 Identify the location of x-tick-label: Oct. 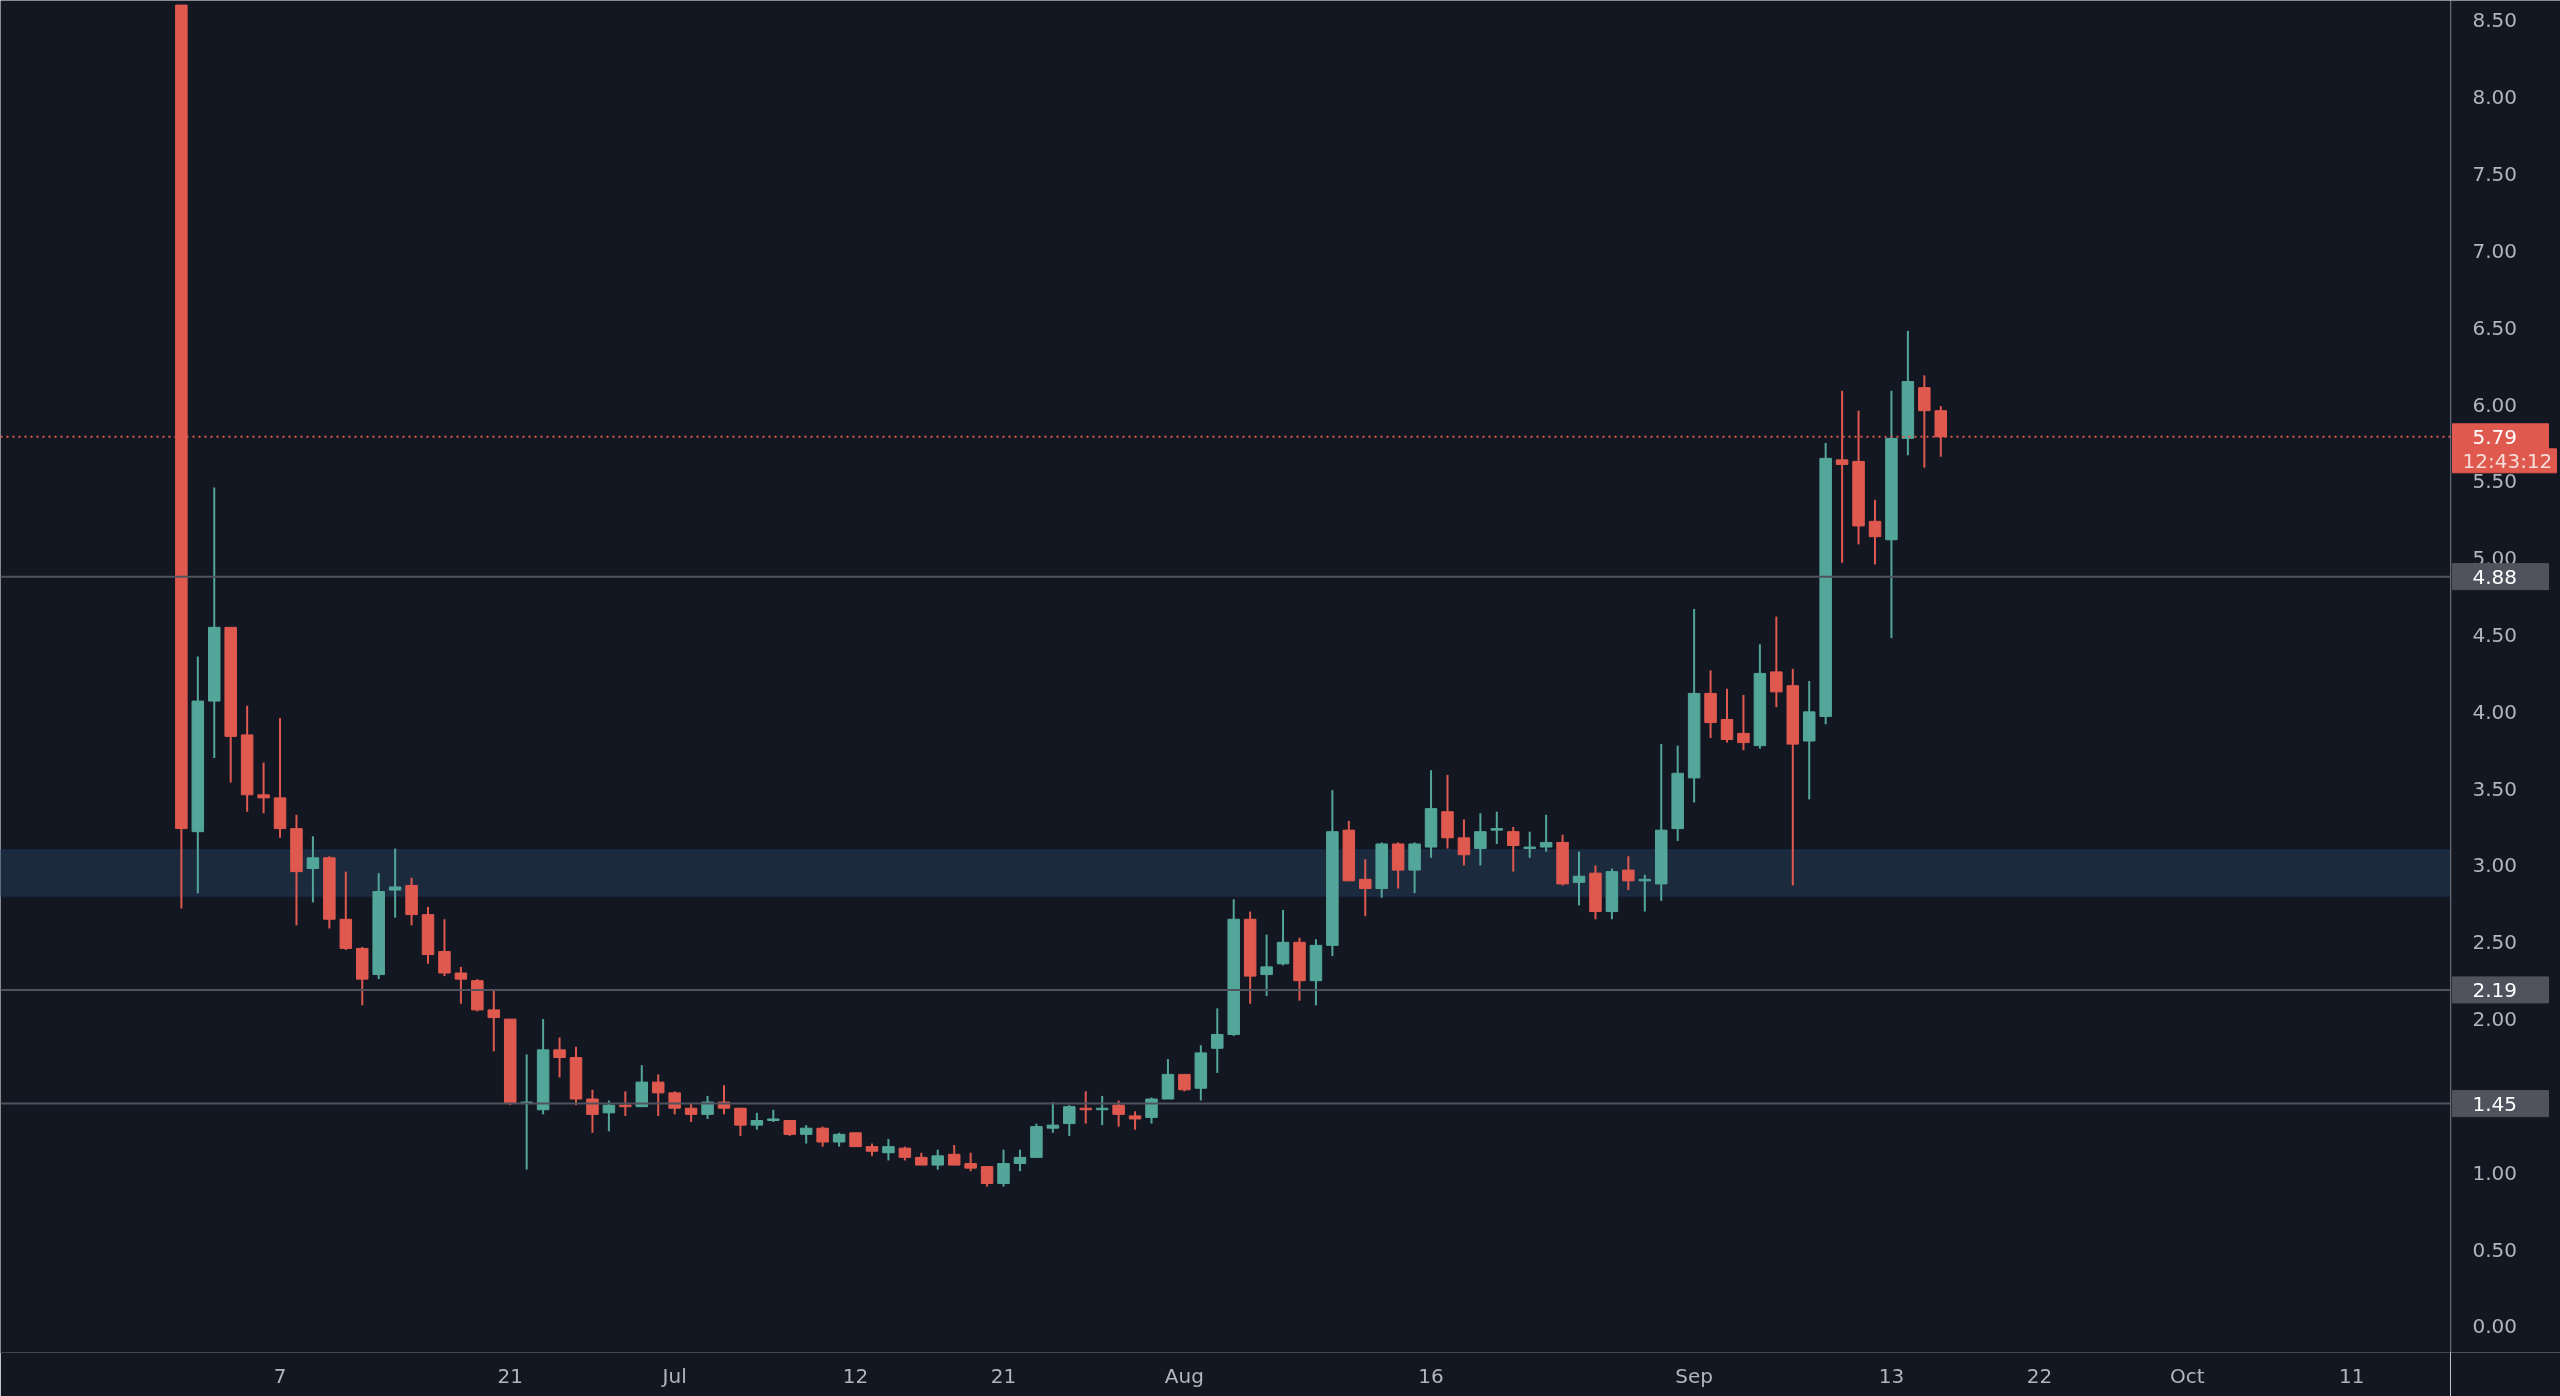
(2187, 1375).